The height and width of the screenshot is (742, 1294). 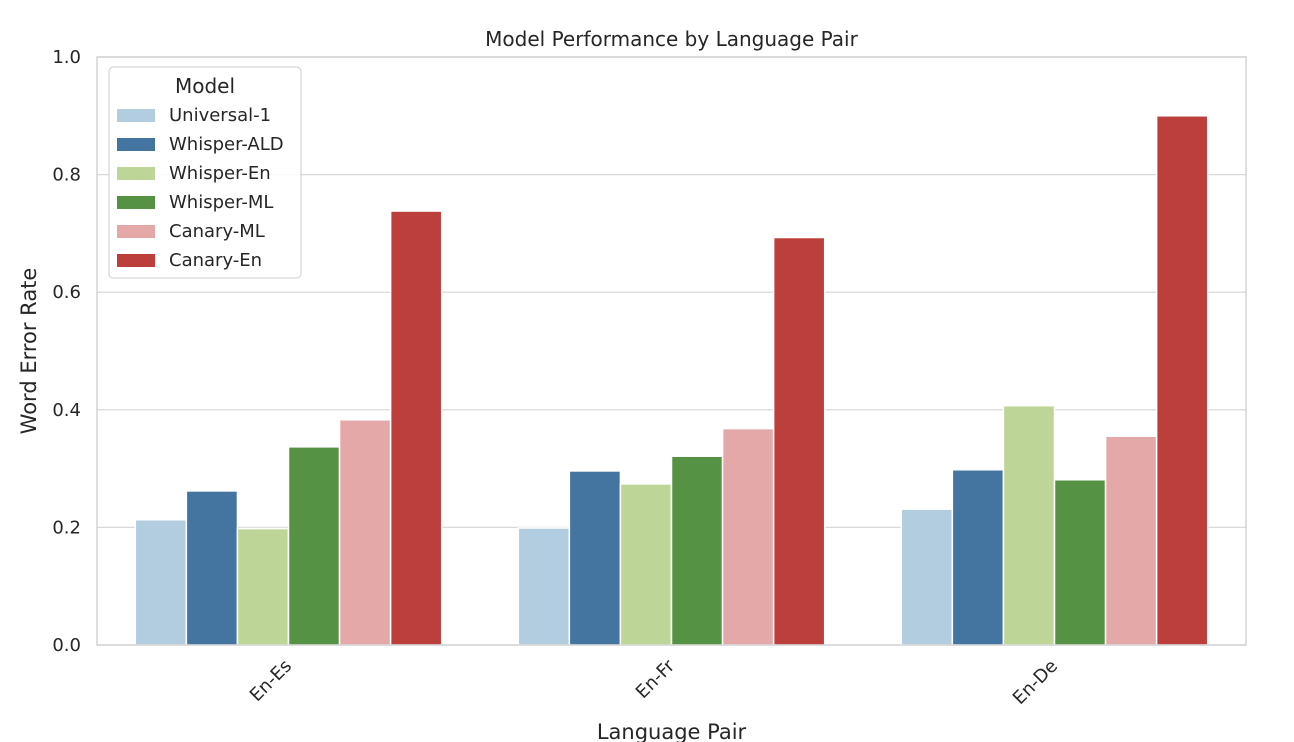 What do you see at coordinates (314, 546) in the screenshot?
I see `bar-whisper-ml-en-es` at bounding box center [314, 546].